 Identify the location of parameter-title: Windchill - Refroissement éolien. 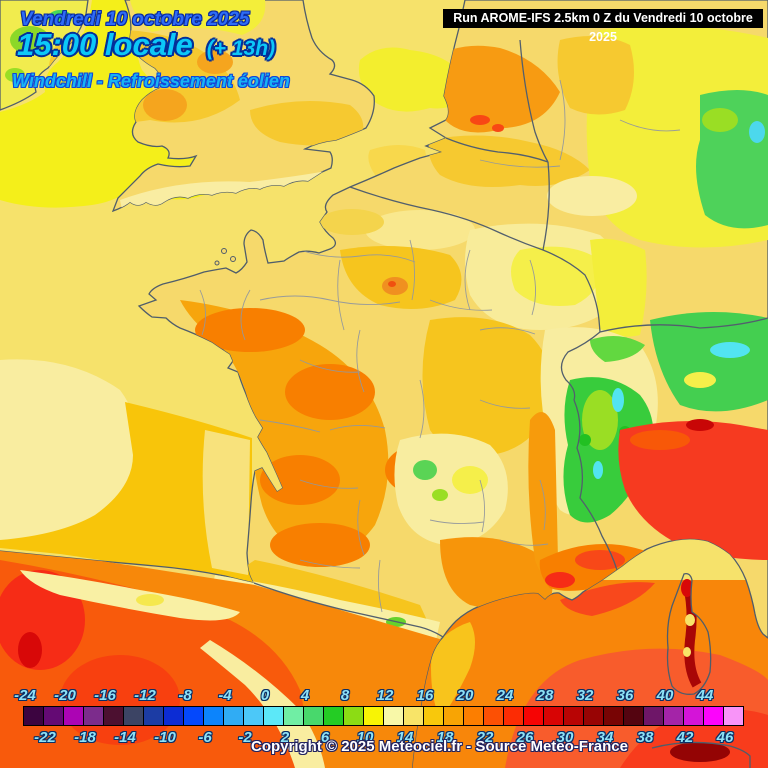
(151, 81).